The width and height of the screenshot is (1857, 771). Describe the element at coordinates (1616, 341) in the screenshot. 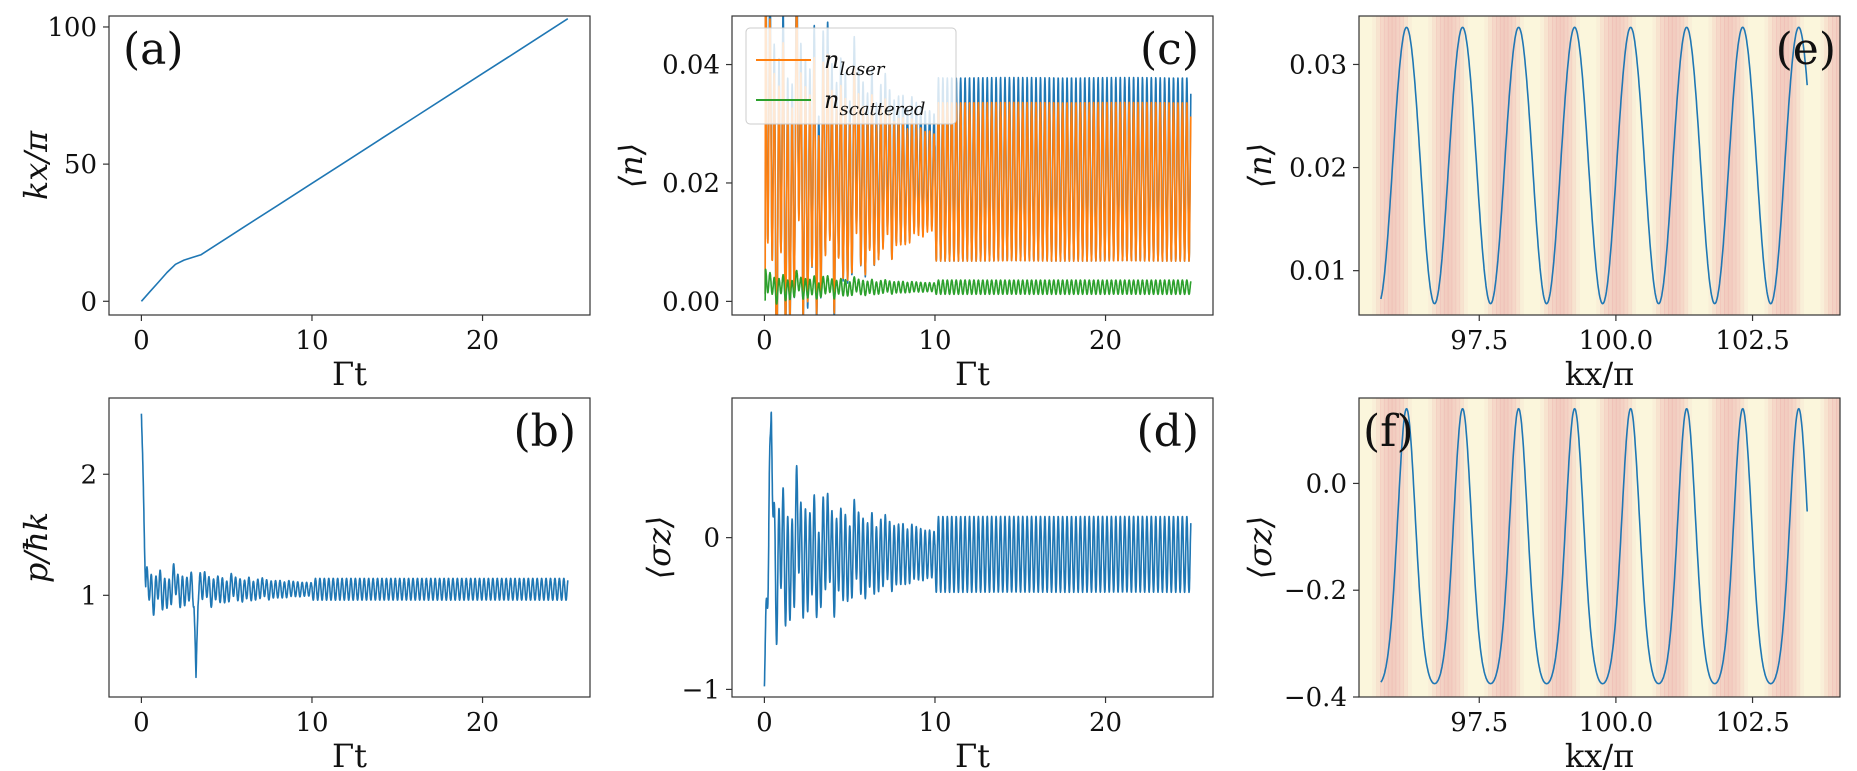

I see `x-tick-label: 100.0` at that location.